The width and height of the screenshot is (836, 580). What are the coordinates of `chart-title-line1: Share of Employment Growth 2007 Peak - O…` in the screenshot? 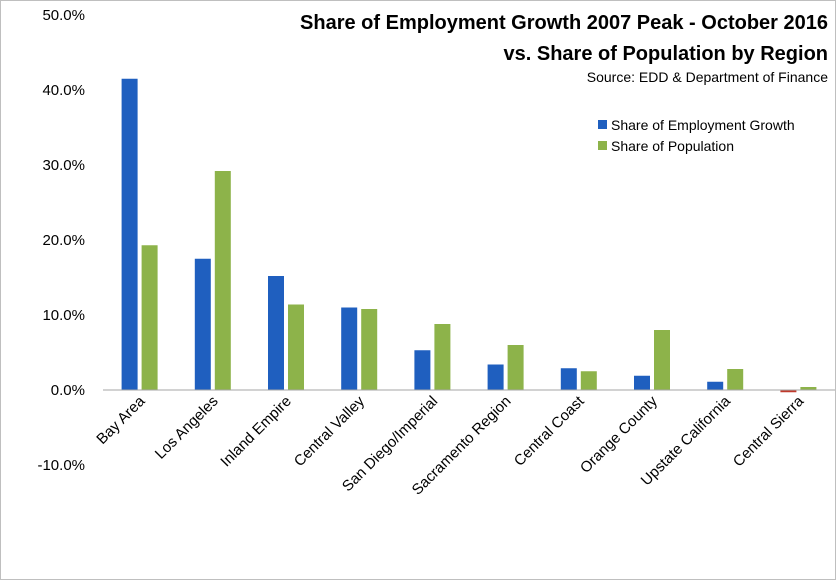 It's located at (564, 23).